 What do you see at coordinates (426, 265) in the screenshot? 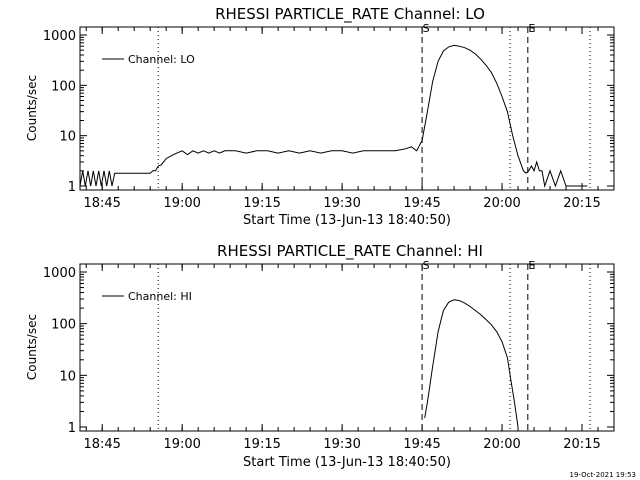
I see `event-marker-label-hi: S` at bounding box center [426, 265].